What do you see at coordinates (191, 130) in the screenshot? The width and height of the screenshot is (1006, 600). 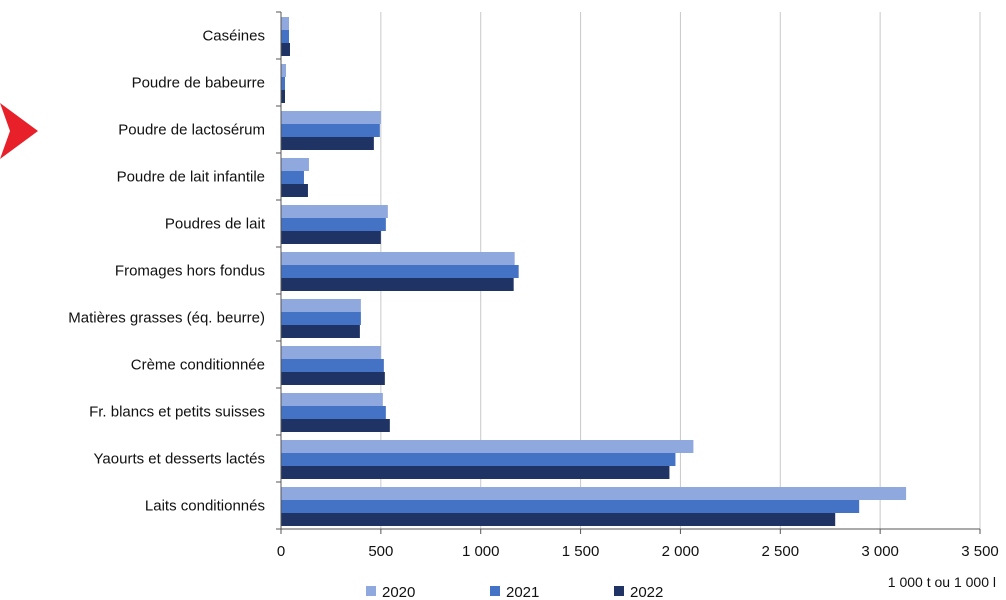 I see `category-label: Poudre de lactosérum` at bounding box center [191, 130].